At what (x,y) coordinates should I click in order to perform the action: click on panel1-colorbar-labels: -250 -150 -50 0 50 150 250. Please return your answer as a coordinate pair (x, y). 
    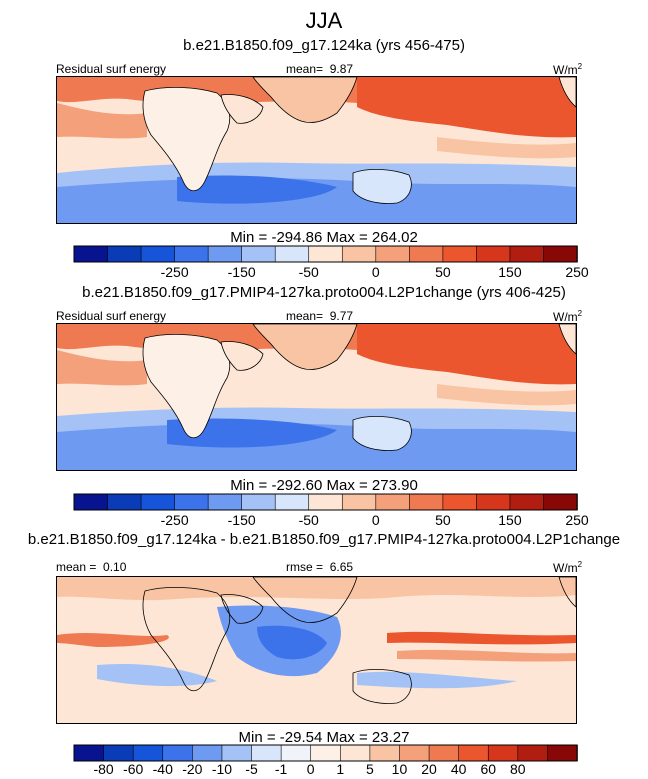
    Looking at the image, I should click on (324, 273).